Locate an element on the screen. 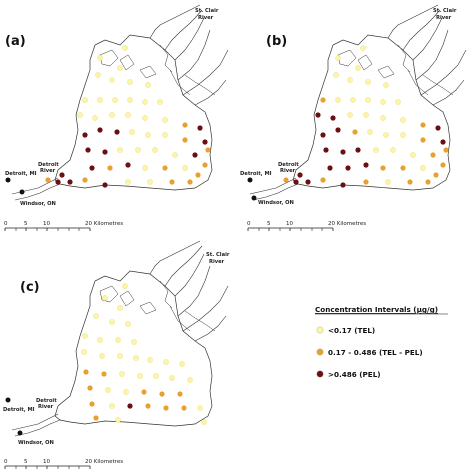 This screenshot has width=474, height=474. scale-tick-0: 0 is located at coordinates (6, 462).